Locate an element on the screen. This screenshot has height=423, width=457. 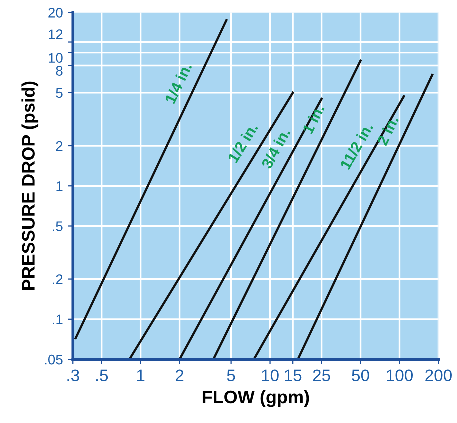
y-tick-label: .5 is located at coordinates (58, 227).